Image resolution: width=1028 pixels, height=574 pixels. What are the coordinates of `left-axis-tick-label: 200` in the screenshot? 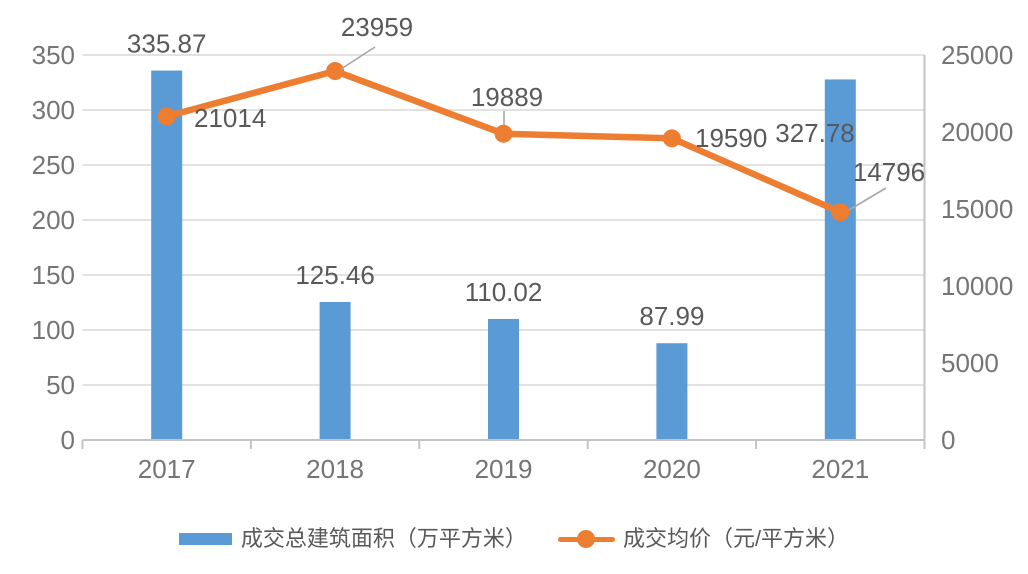 It's located at (53, 220).